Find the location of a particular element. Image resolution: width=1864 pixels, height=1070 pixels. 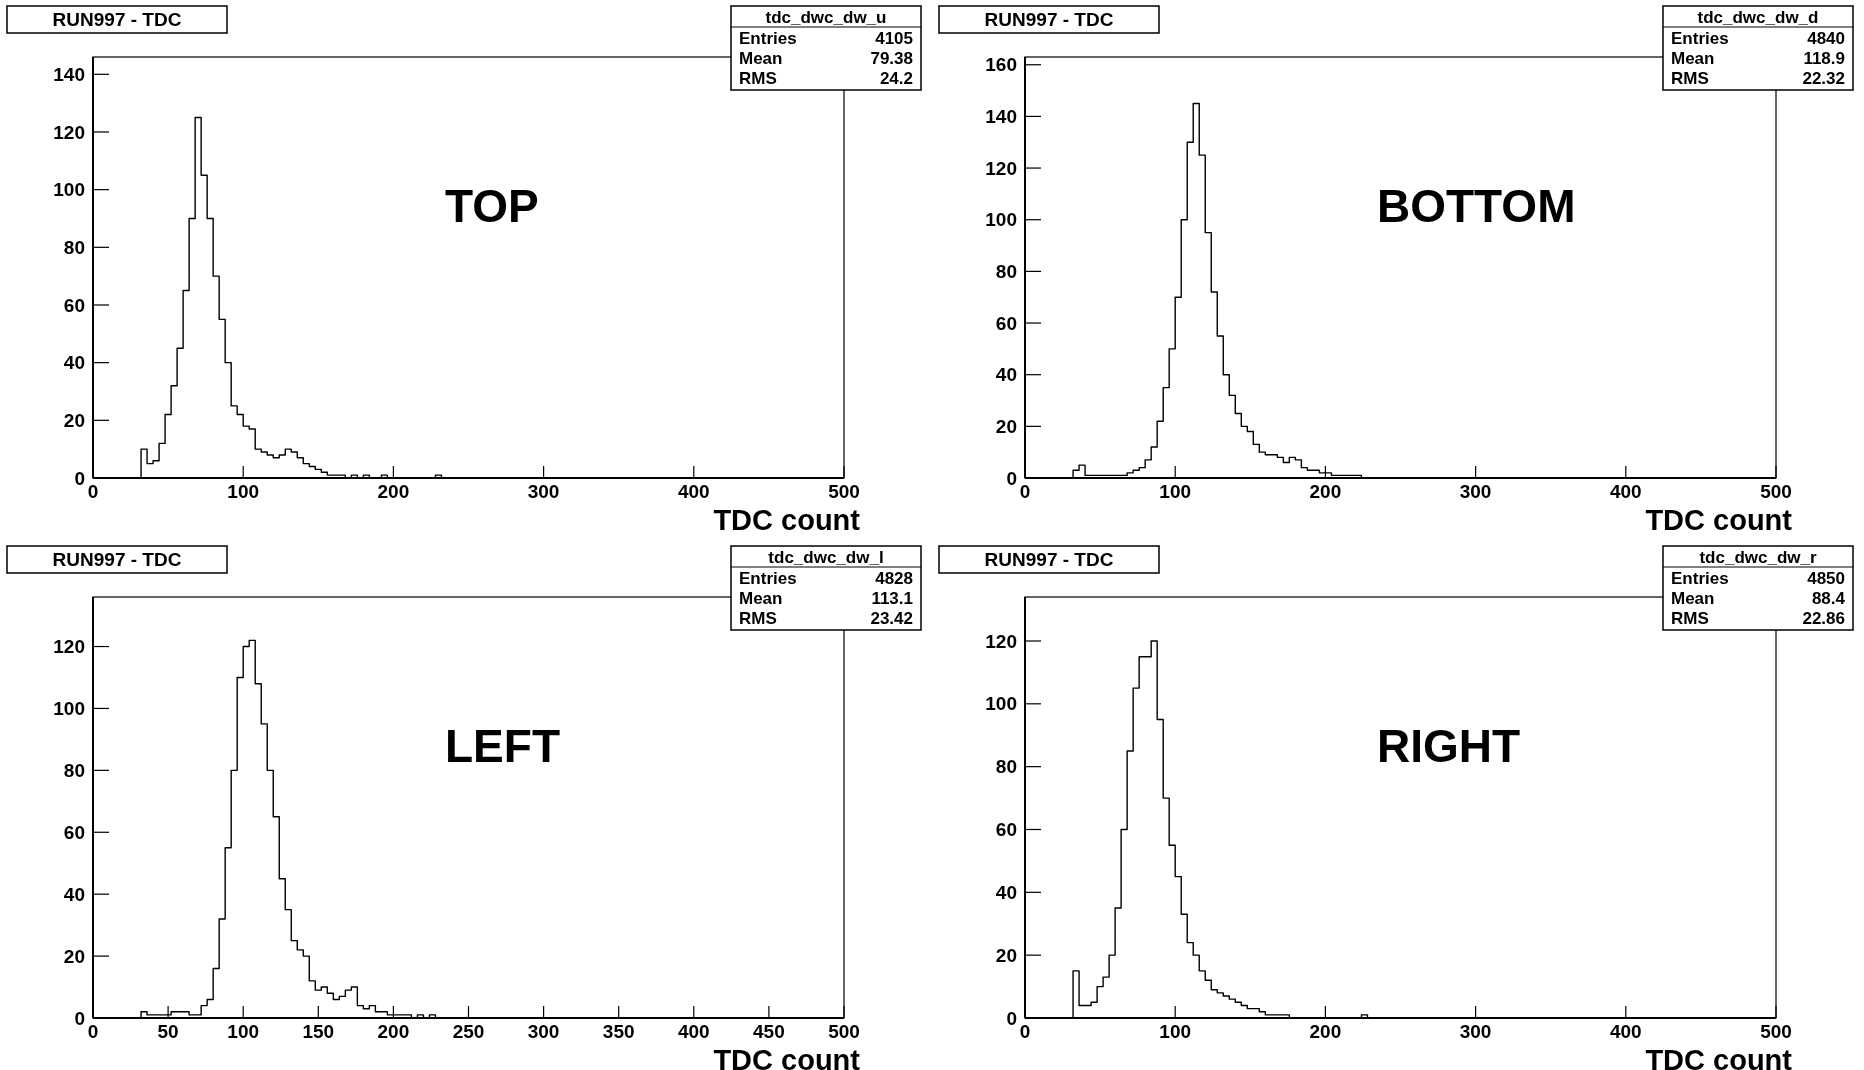

text: 118.9 is located at coordinates (1824, 58).